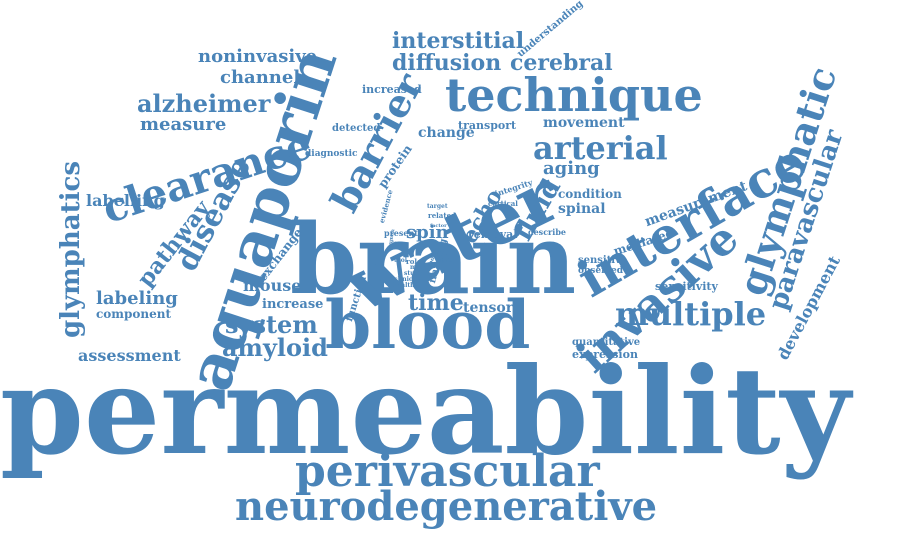 This screenshot has height=533, width=900. What do you see at coordinates (442, 215) in the screenshot?
I see `word-related: related` at bounding box center [442, 215].